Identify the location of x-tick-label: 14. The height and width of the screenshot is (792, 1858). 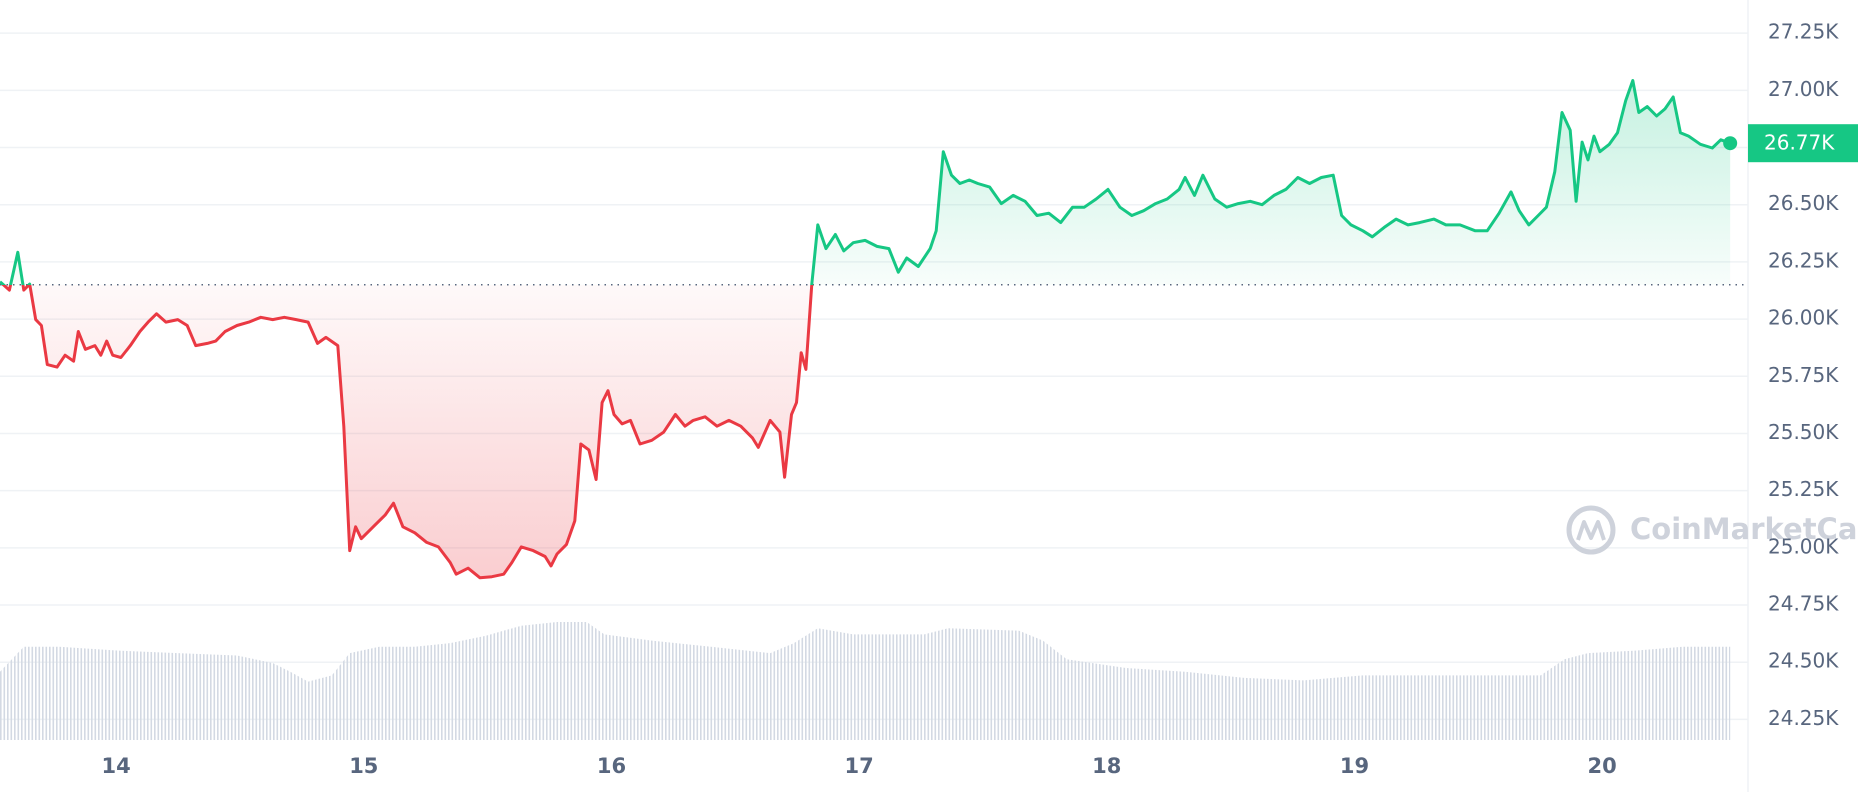
(116, 766).